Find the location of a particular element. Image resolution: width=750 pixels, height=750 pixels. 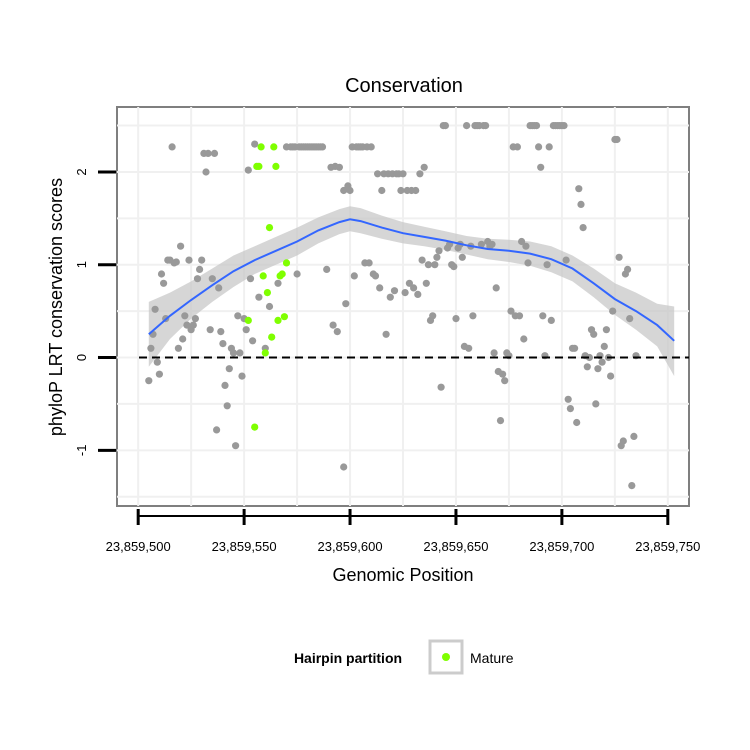

y-axis-title: phyloP LRT conservation scores is located at coordinates (56, 307).